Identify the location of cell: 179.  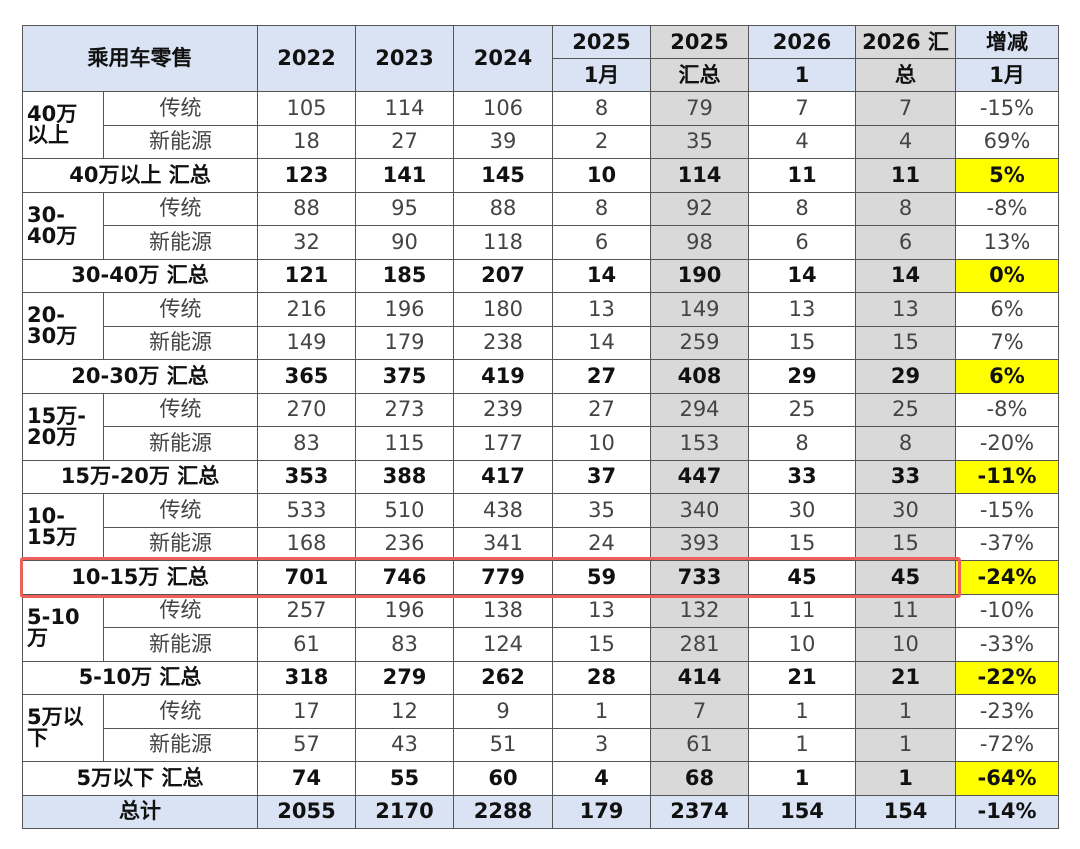
(404, 342).